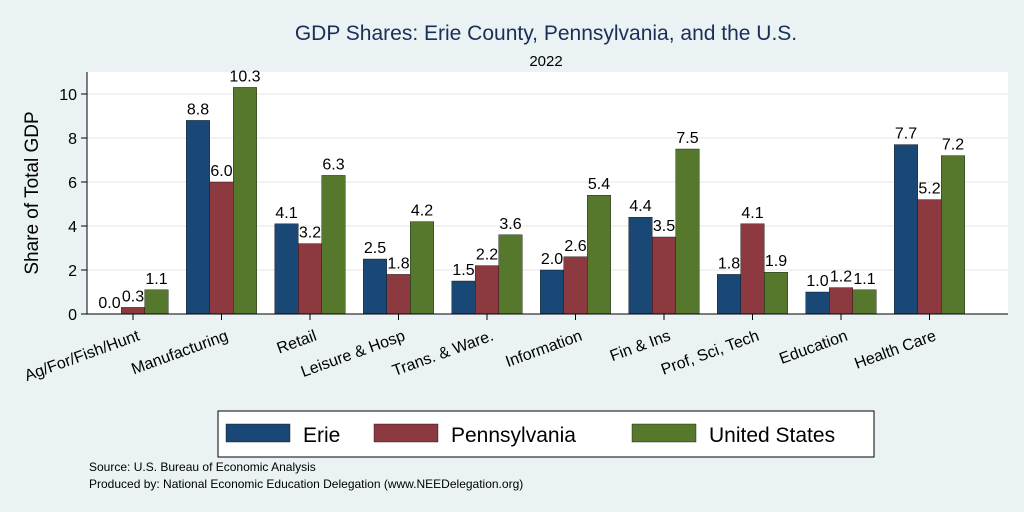  I want to click on y-tick-label: 8, so click(72, 139).